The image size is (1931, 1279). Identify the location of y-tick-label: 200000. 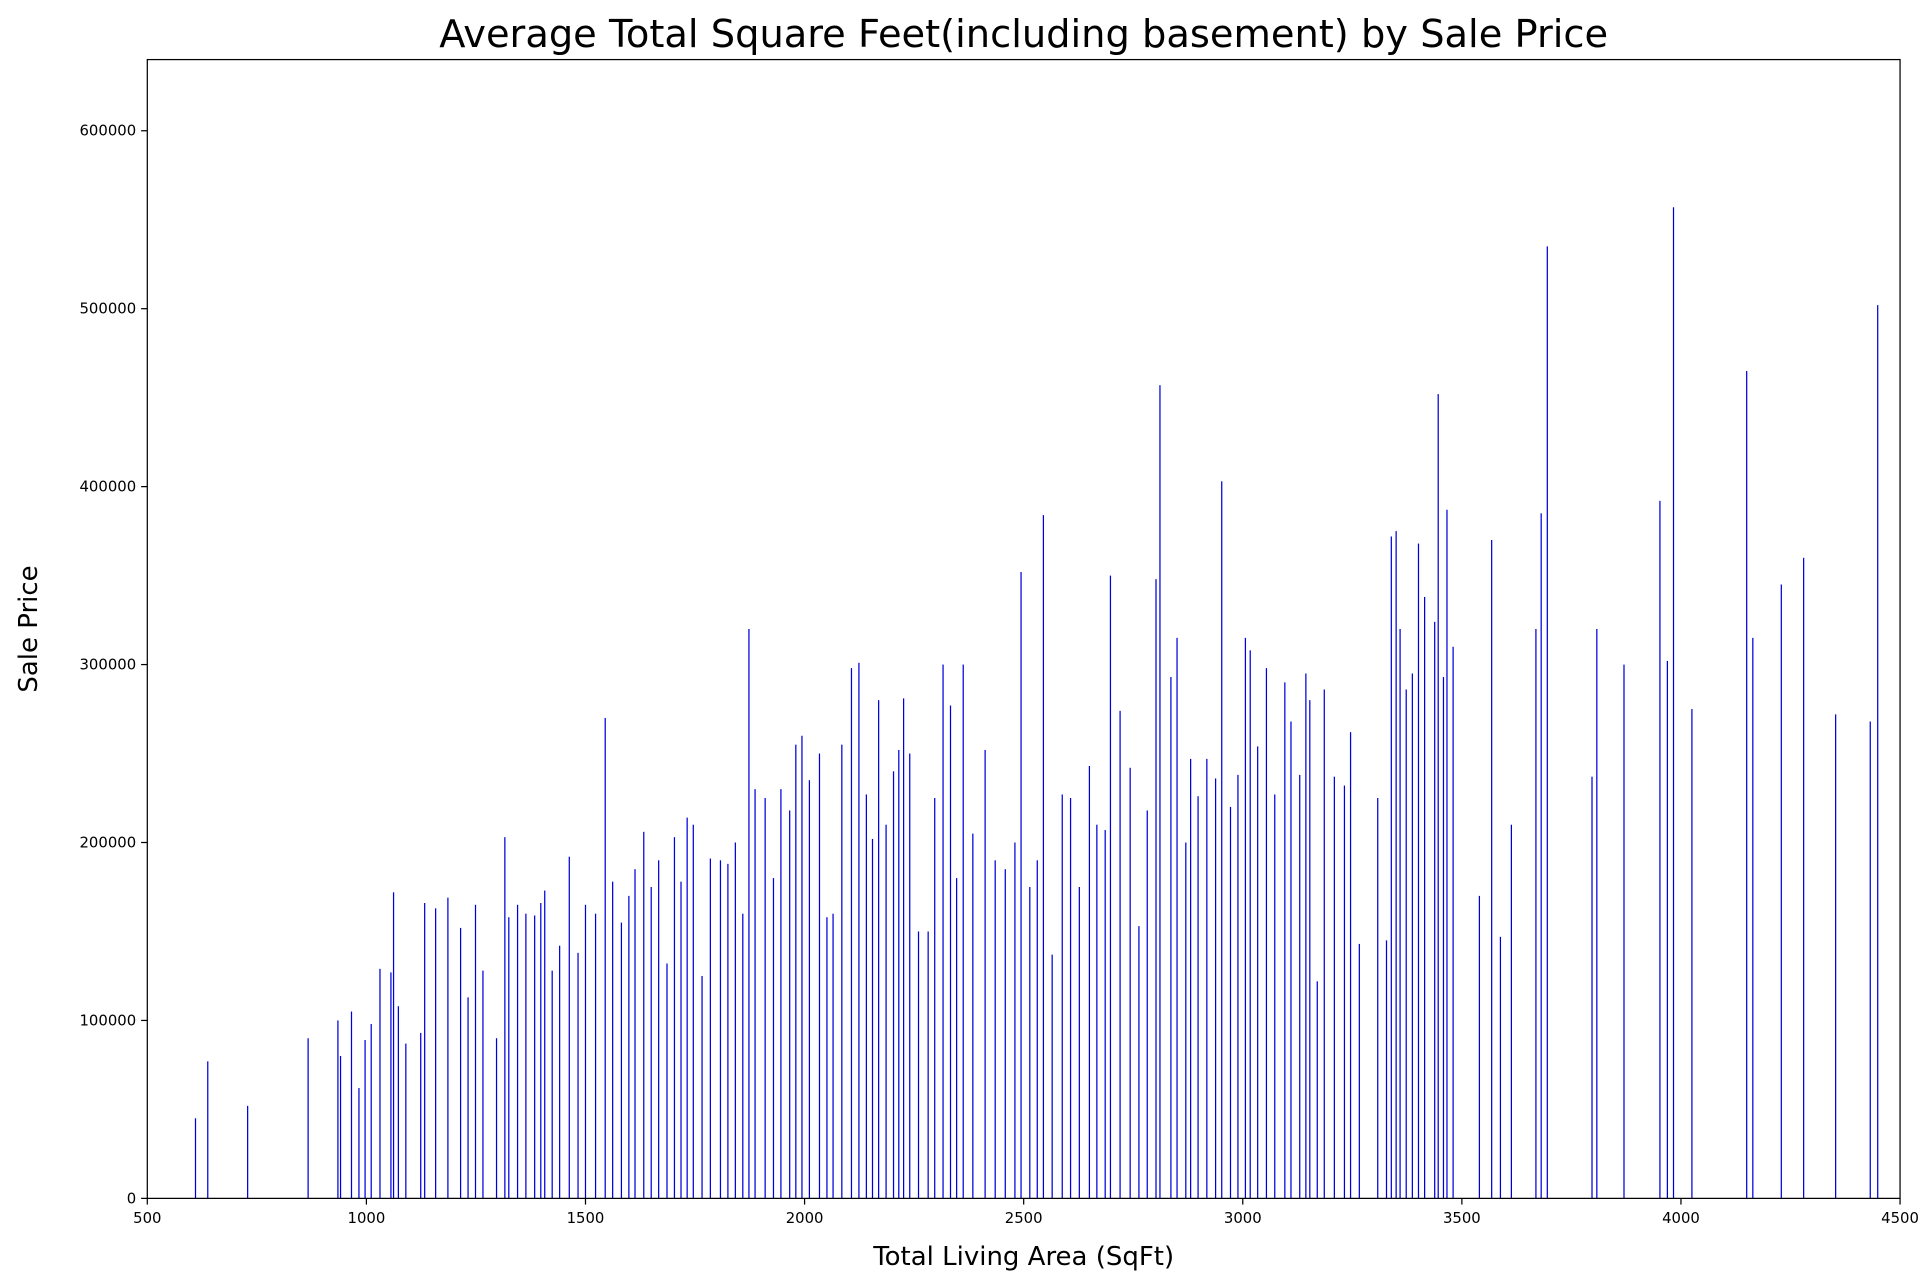
(107, 842).